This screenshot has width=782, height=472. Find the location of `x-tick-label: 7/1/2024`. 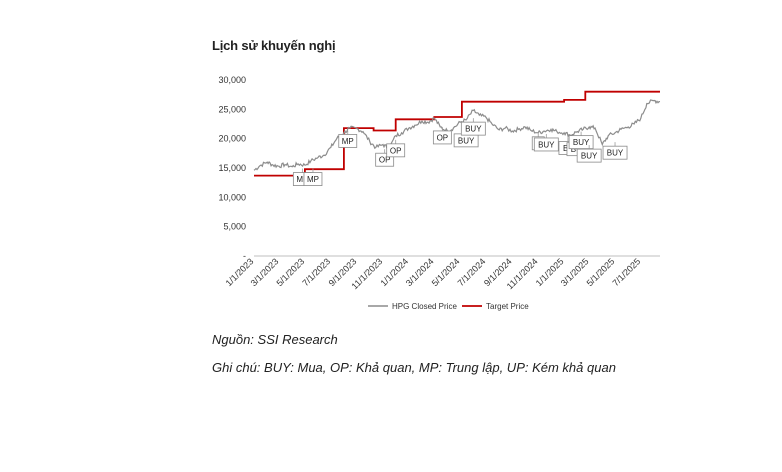

x-tick-label: 7/1/2024 is located at coordinates (472, 272).